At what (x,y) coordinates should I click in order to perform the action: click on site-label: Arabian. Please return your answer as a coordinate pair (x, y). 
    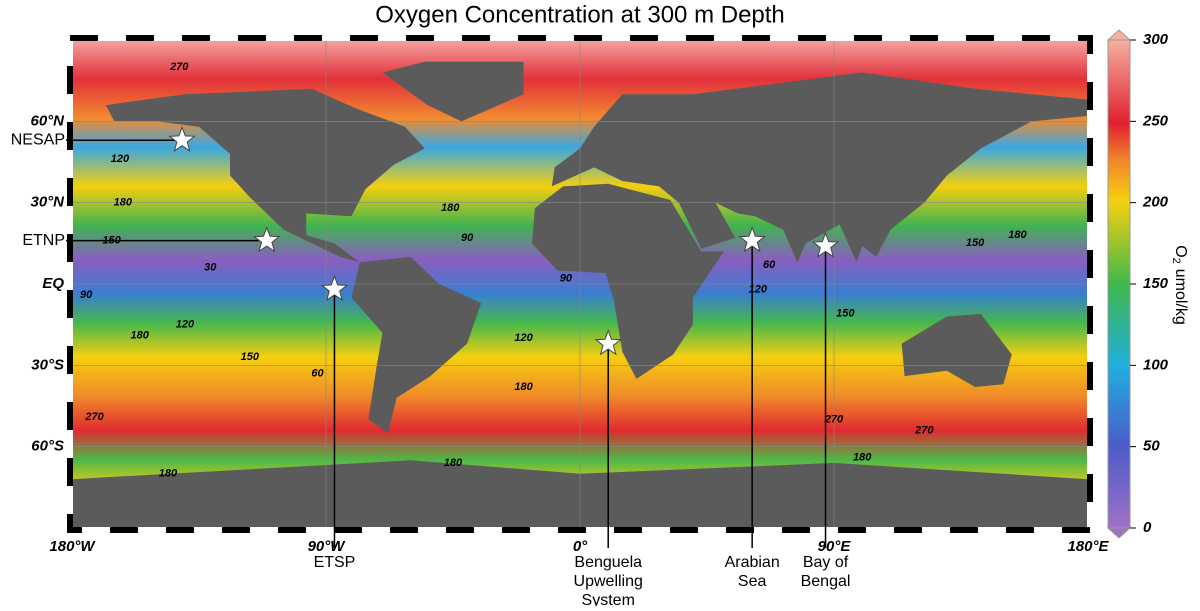
    Looking at the image, I should click on (752, 562).